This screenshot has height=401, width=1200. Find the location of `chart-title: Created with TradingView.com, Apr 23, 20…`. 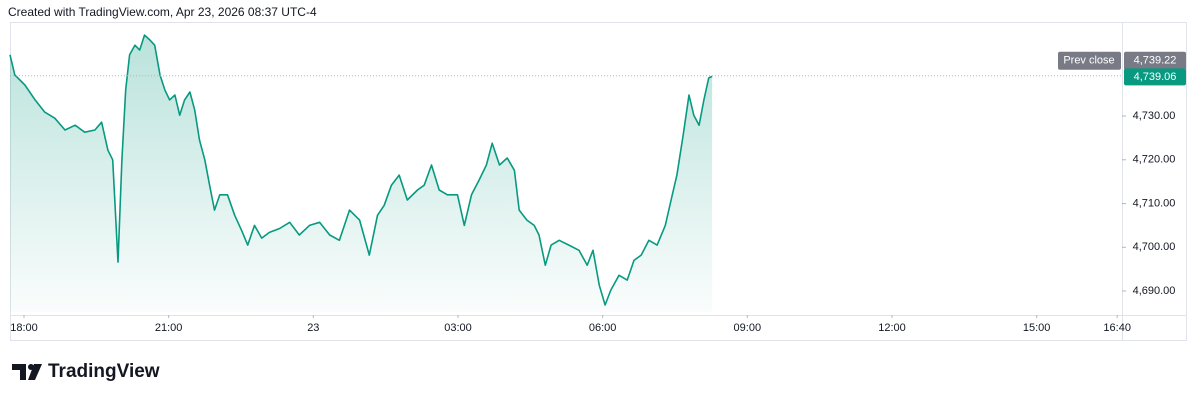

chart-title: Created with TradingView.com, Apr 23, 20… is located at coordinates (162, 12).